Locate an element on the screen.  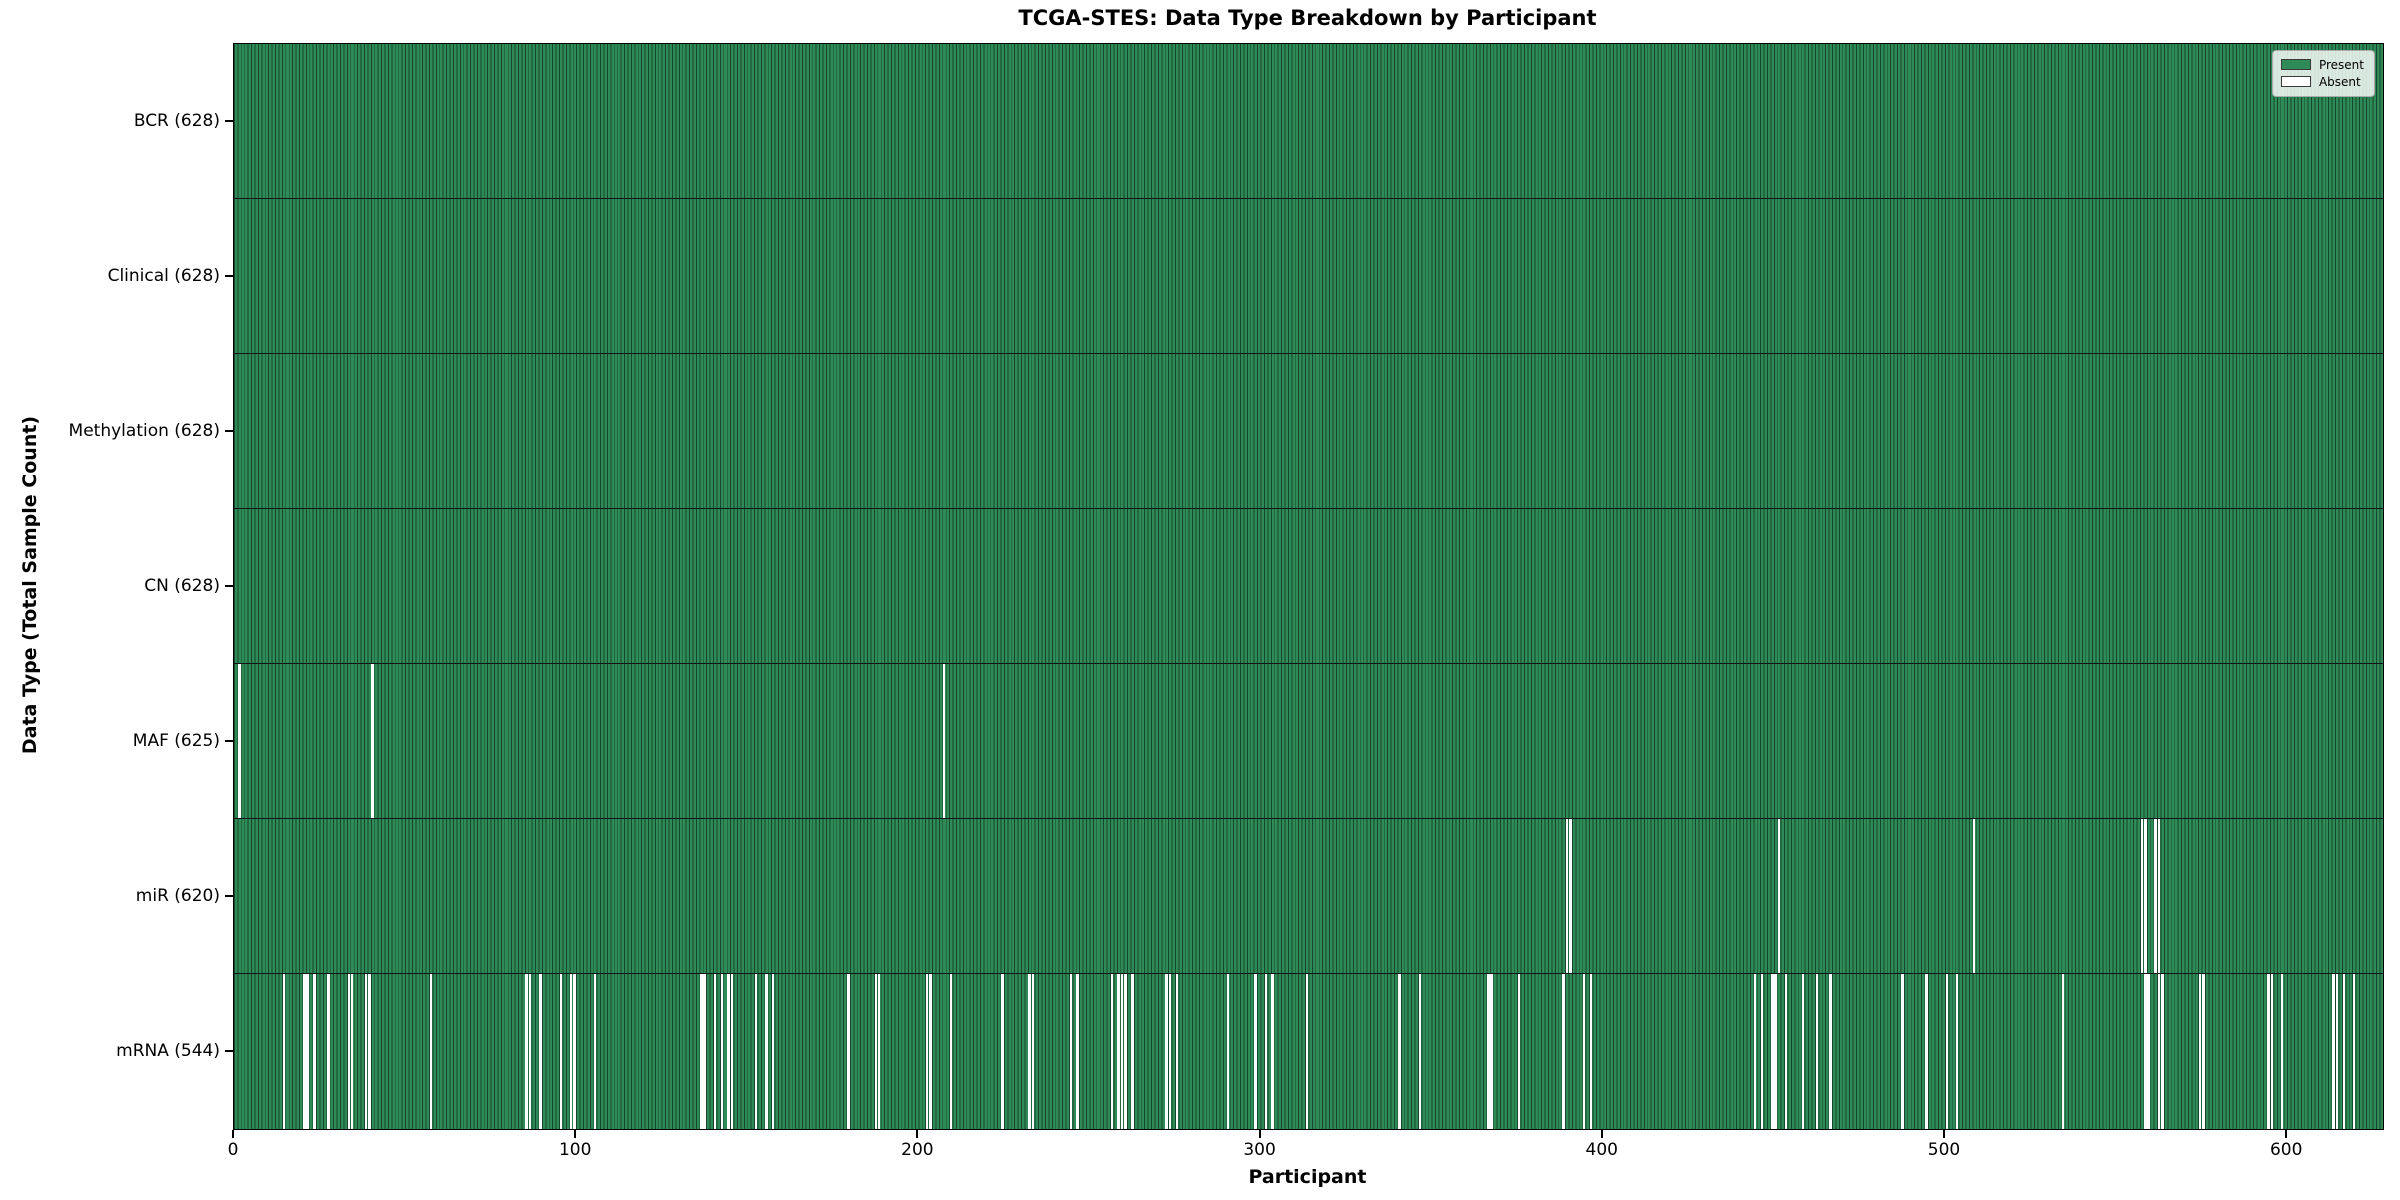
data-row-CN is located at coordinates (1308, 586).